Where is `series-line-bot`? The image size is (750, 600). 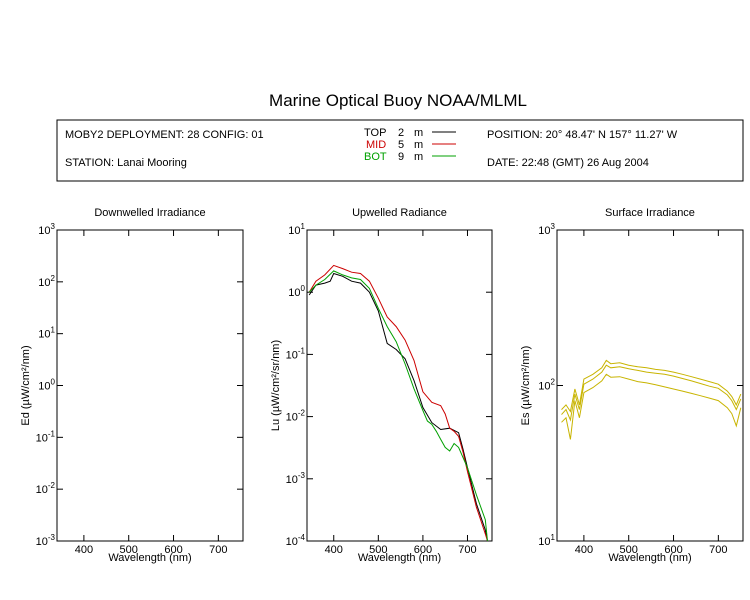 series-line-bot is located at coordinates (398, 406).